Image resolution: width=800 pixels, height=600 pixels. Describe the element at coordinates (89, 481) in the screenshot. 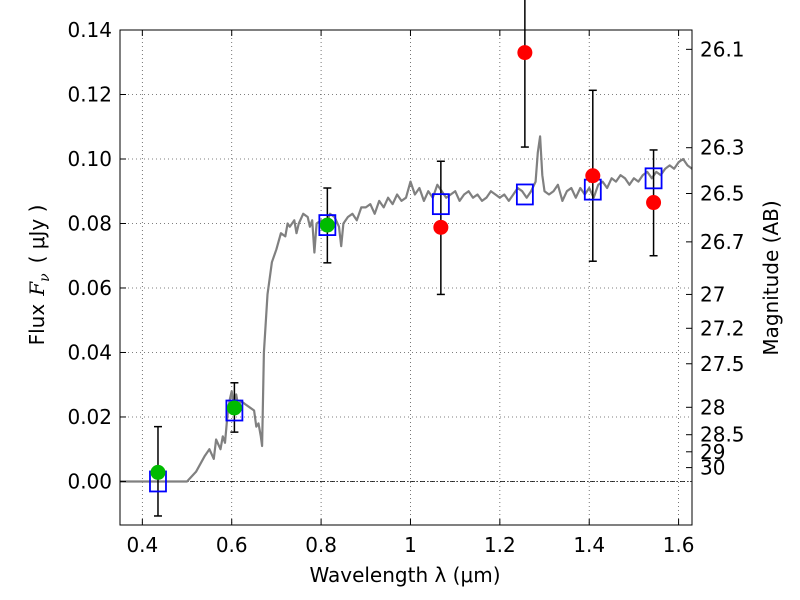

I see `y-tick-label: 0.00` at that location.